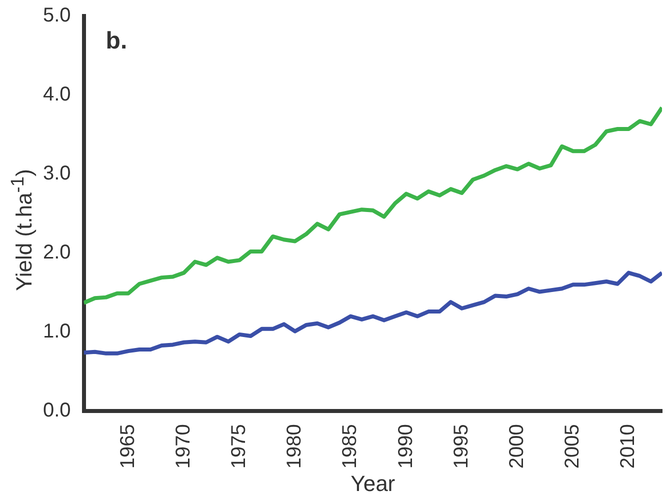 This screenshot has height=502, width=667. I want to click on x-tick-label: 1990, so click(405, 446).